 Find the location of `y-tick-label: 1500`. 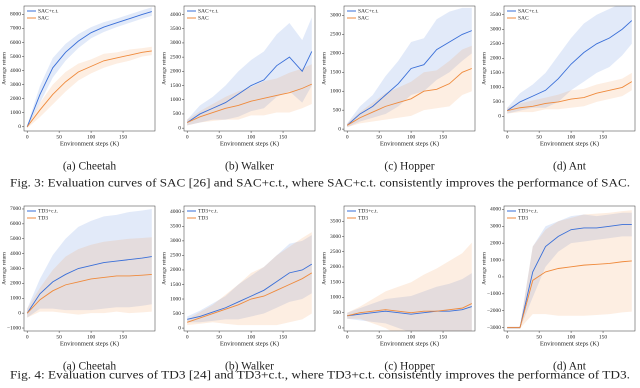

y-tick-label: 1500 is located at coordinates (335, 282).